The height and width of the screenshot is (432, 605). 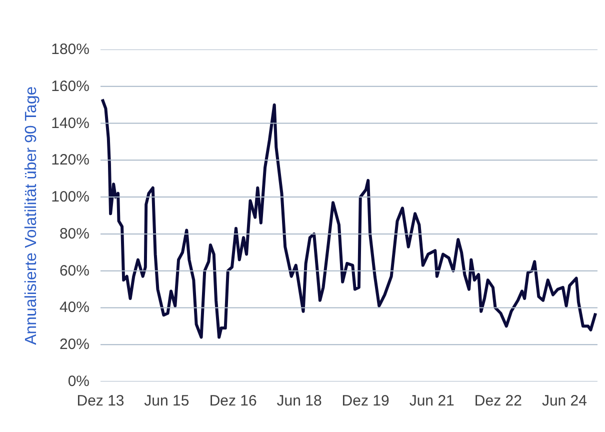 I want to click on y-tick-label: 140%, so click(x=70, y=123).